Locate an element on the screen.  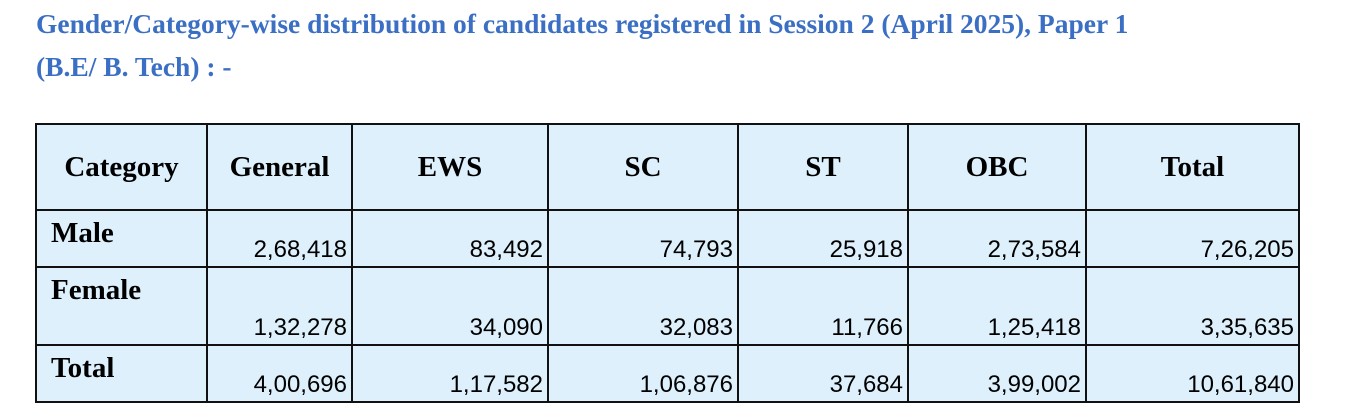
cell-female-ews: 34,090 is located at coordinates (450, 306).